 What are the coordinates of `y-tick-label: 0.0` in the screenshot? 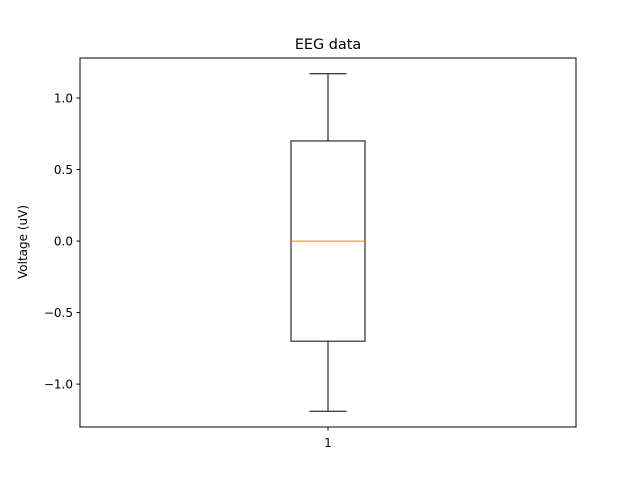 It's located at (63, 241).